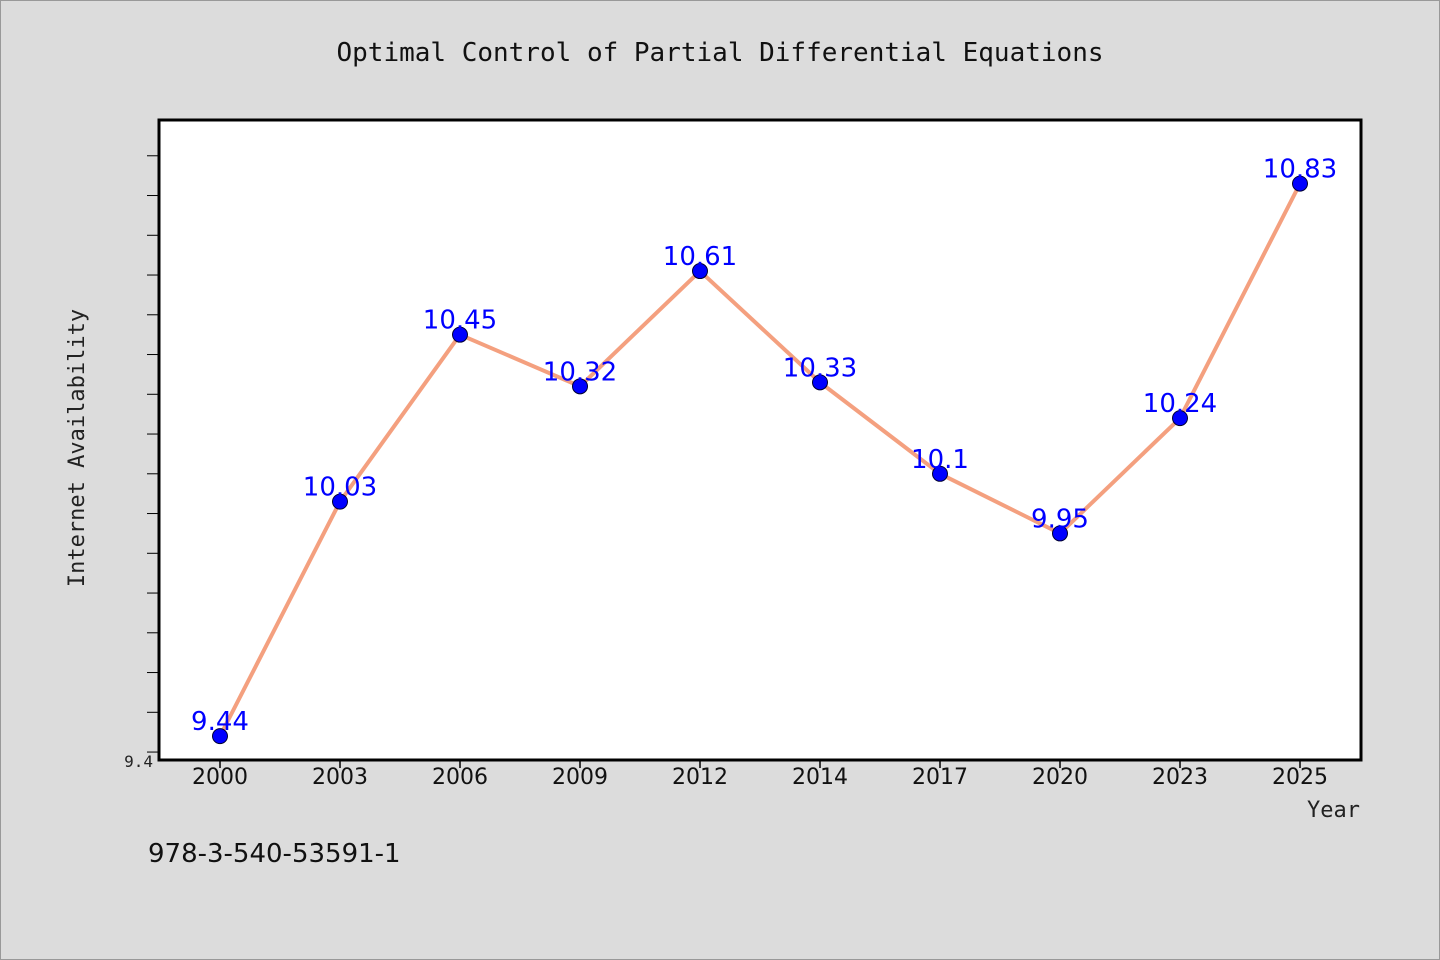 The height and width of the screenshot is (960, 1440). Describe the element at coordinates (820, 368) in the screenshot. I see `data-label: 10.33` at that location.